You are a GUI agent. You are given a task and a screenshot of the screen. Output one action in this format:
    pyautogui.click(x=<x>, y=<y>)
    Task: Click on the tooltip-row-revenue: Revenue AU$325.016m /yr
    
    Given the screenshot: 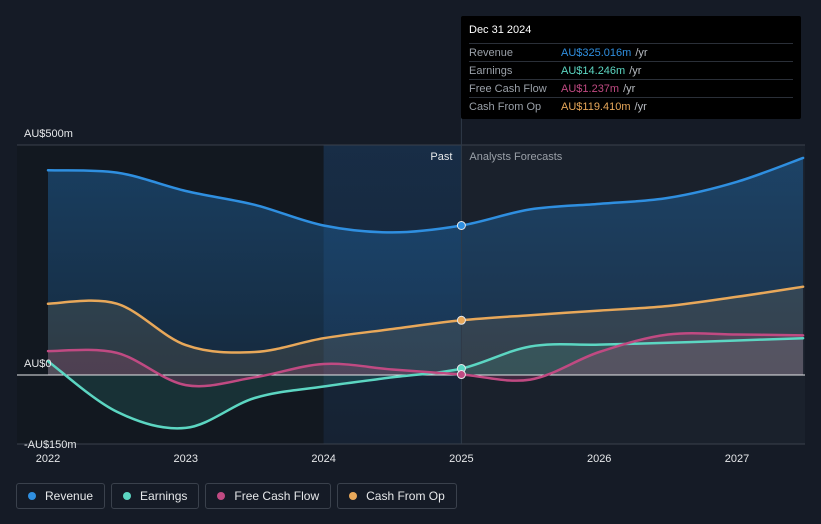 What is the action you would take?
    pyautogui.click(x=631, y=52)
    